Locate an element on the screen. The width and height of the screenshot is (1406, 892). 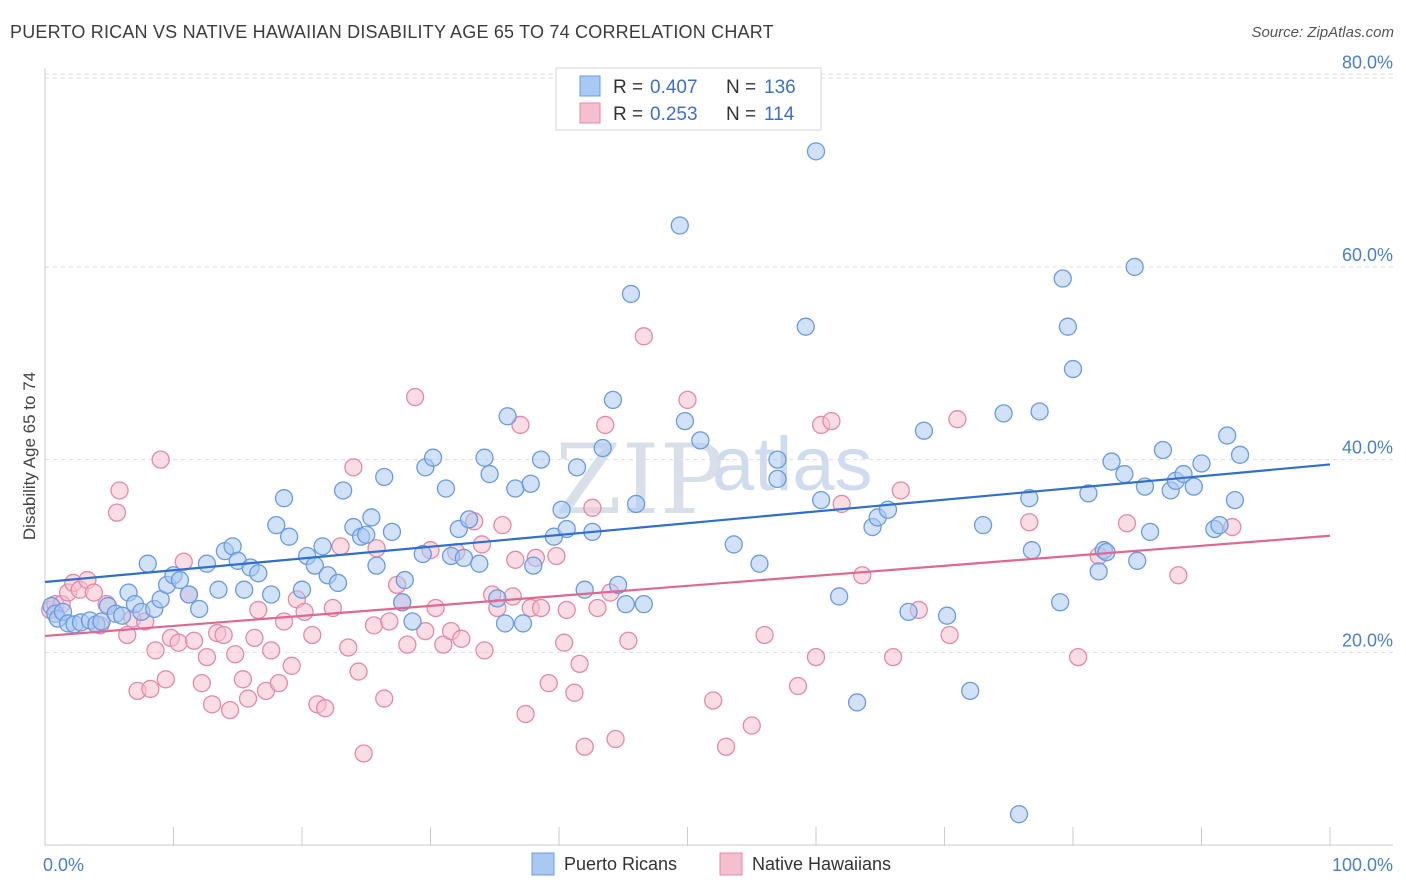
legend-r-value: 0.253 is located at coordinates (674, 114).